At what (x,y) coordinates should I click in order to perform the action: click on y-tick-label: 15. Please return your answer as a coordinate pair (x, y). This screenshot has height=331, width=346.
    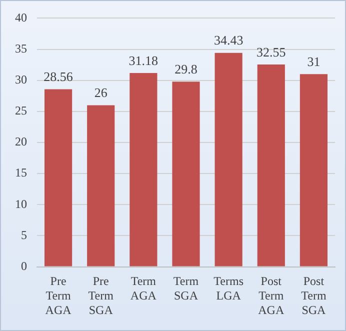
    Looking at the image, I should click on (21, 173).